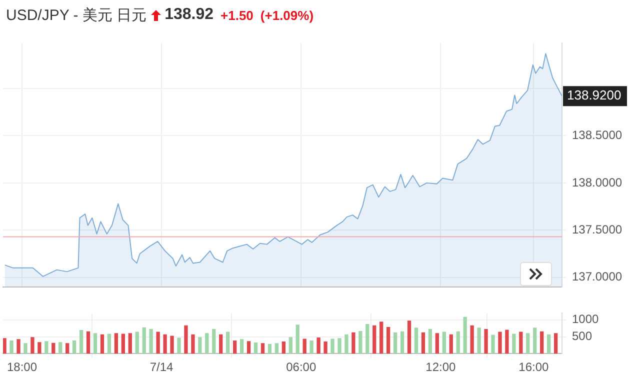  Describe the element at coordinates (534, 367) in the screenshot. I see `x-tick-label: 16:00` at that location.